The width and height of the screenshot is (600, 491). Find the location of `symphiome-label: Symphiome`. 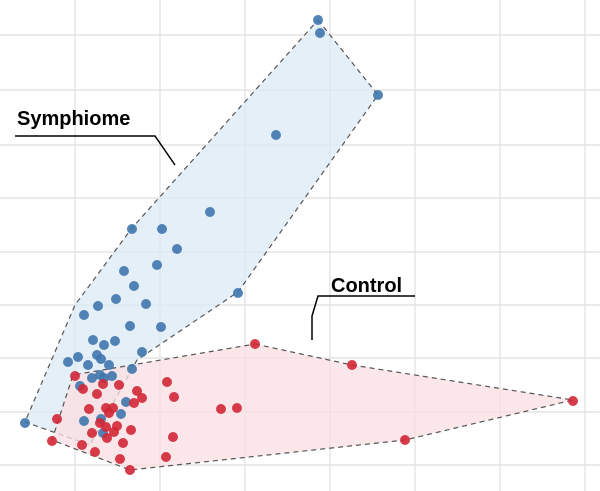

symphiome-label: Symphiome is located at coordinates (73, 119).